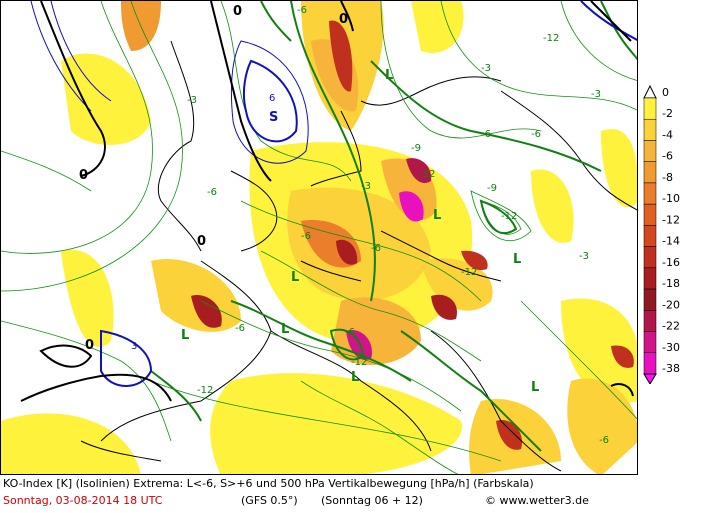  What do you see at coordinates (372, 500) in the screenshot?
I see `run-text: (Sonntag 06 + 12)` at bounding box center [372, 500].